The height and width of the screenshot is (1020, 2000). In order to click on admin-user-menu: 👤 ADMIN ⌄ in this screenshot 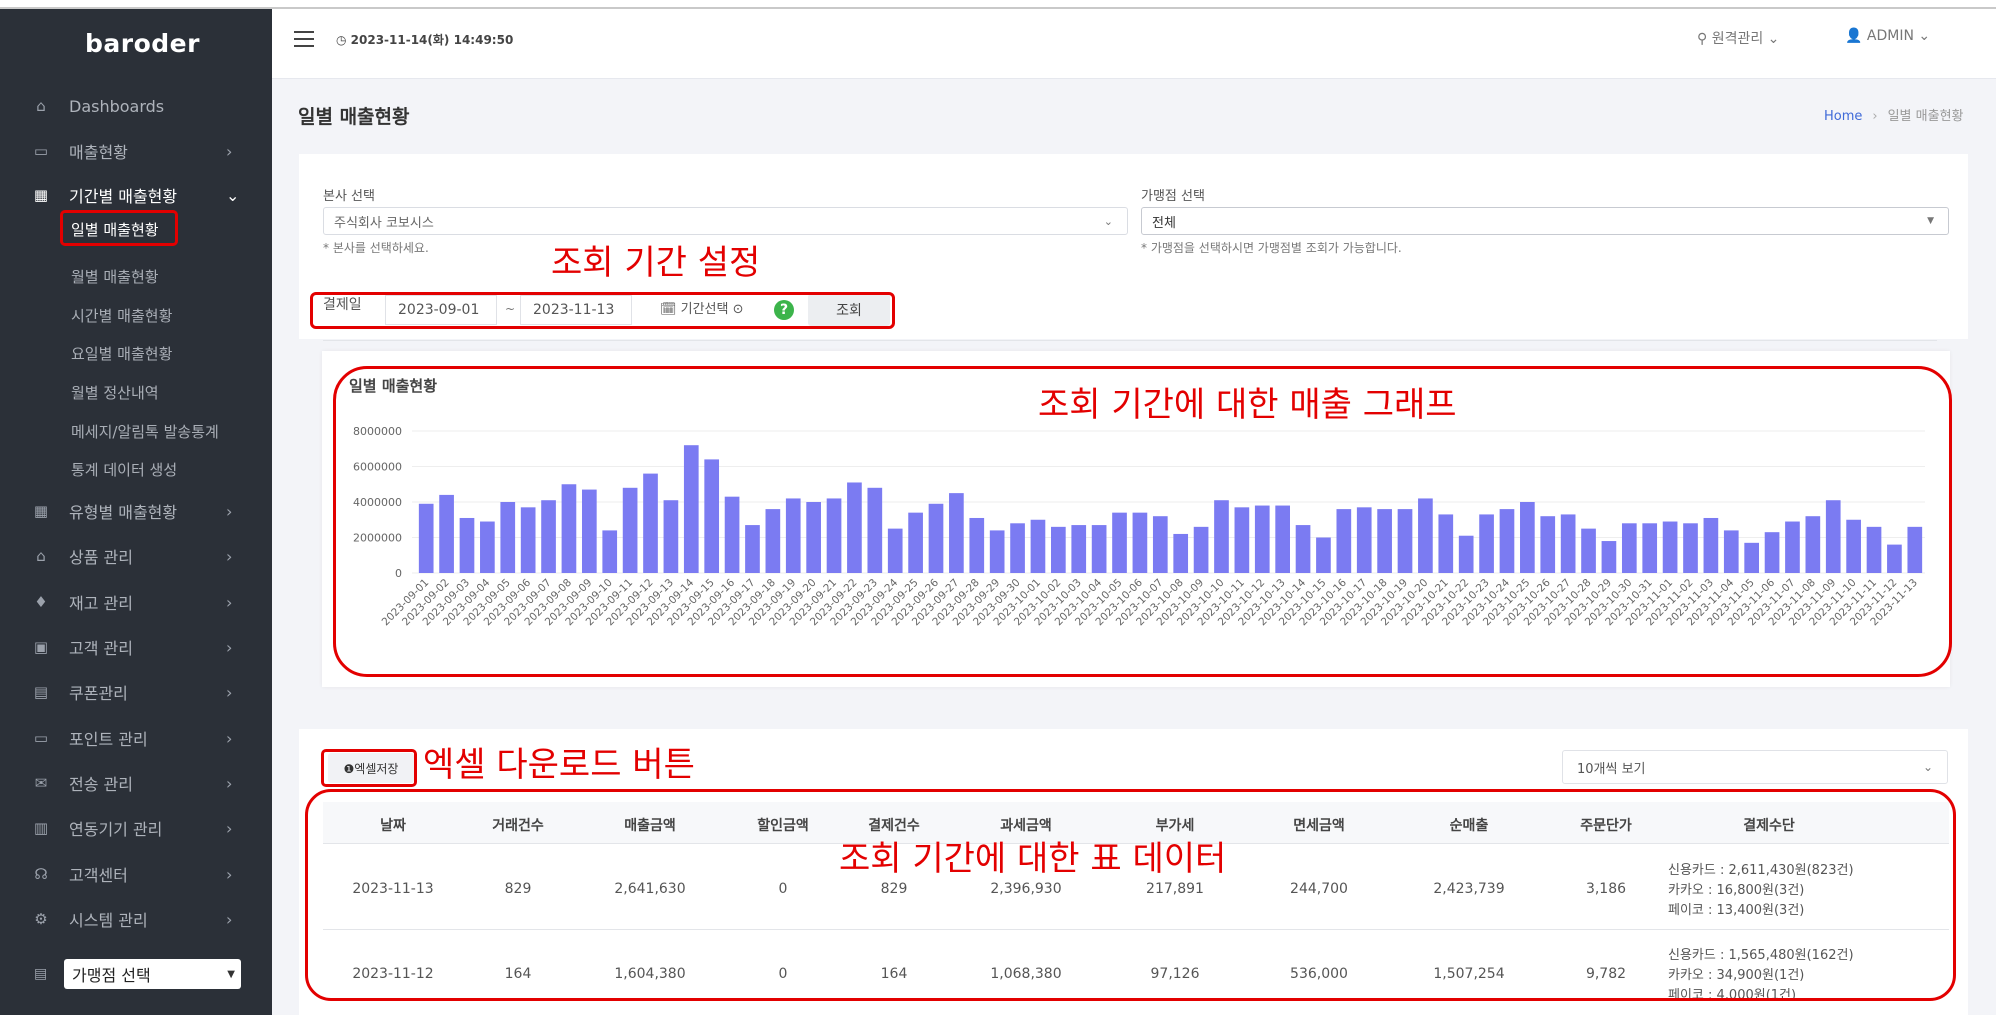, I will do `click(1887, 36)`.